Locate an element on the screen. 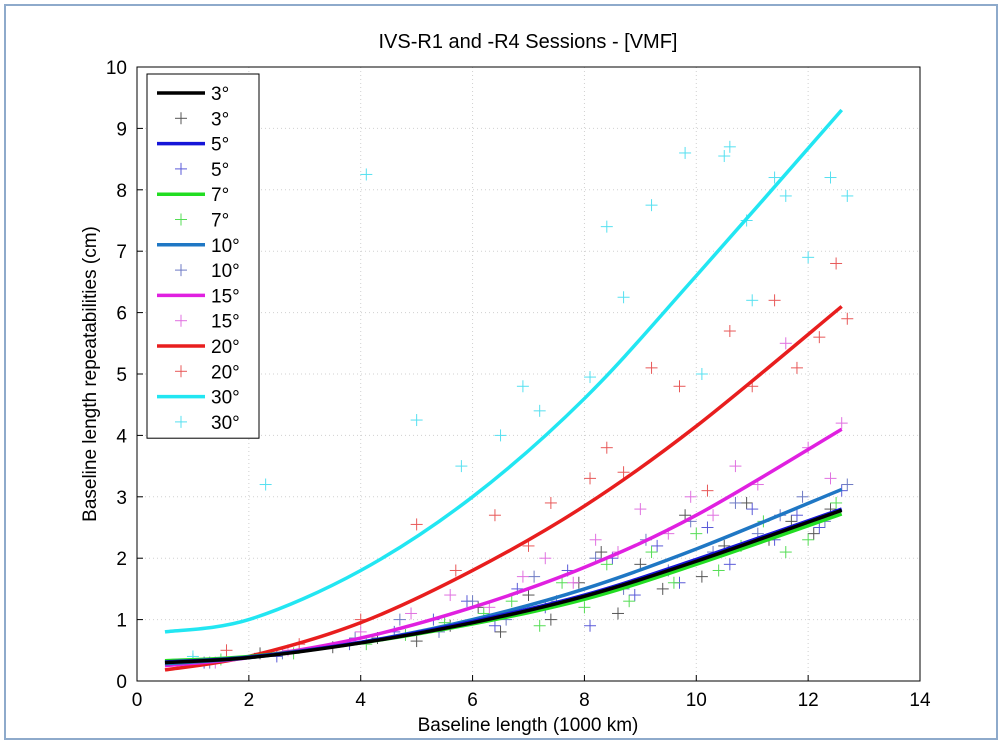 The height and width of the screenshot is (742, 1004). x-tick-label: 2 is located at coordinates (249, 700).